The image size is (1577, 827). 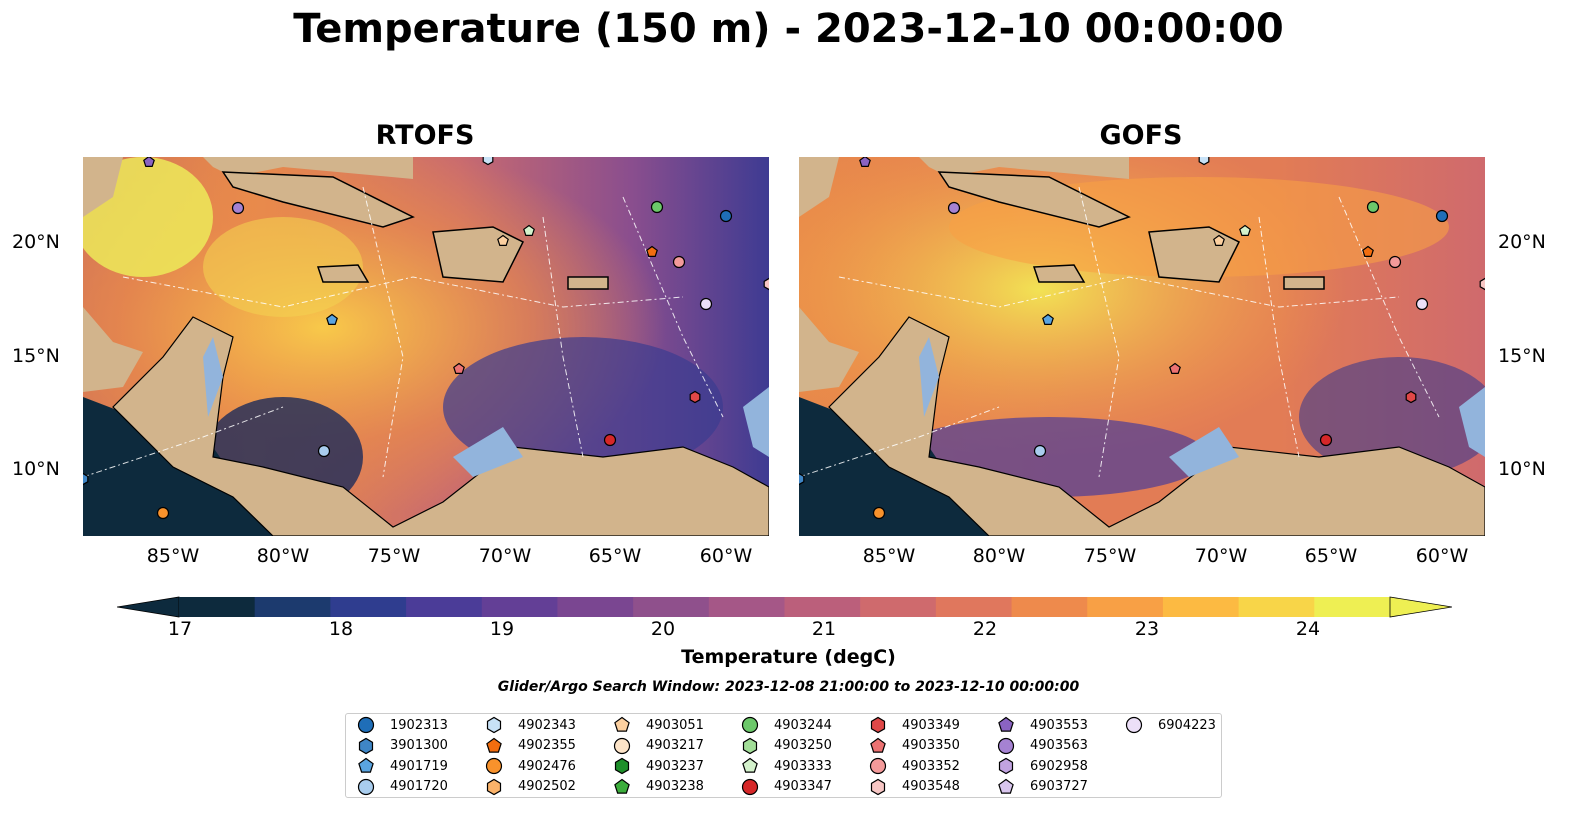 I want to click on legend-entry: 4903350, so click(x=914, y=746).